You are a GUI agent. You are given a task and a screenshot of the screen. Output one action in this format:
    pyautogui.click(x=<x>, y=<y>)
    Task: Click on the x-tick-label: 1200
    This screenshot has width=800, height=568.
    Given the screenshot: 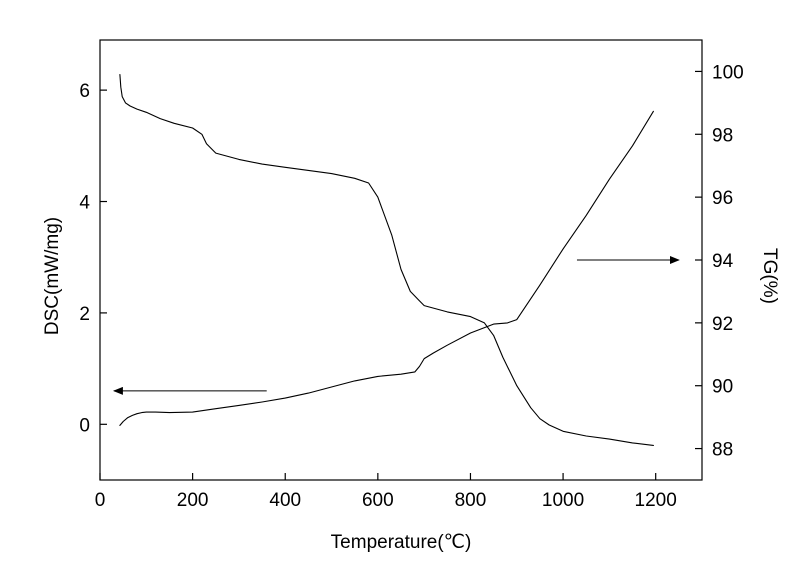 What is the action you would take?
    pyautogui.click(x=656, y=500)
    